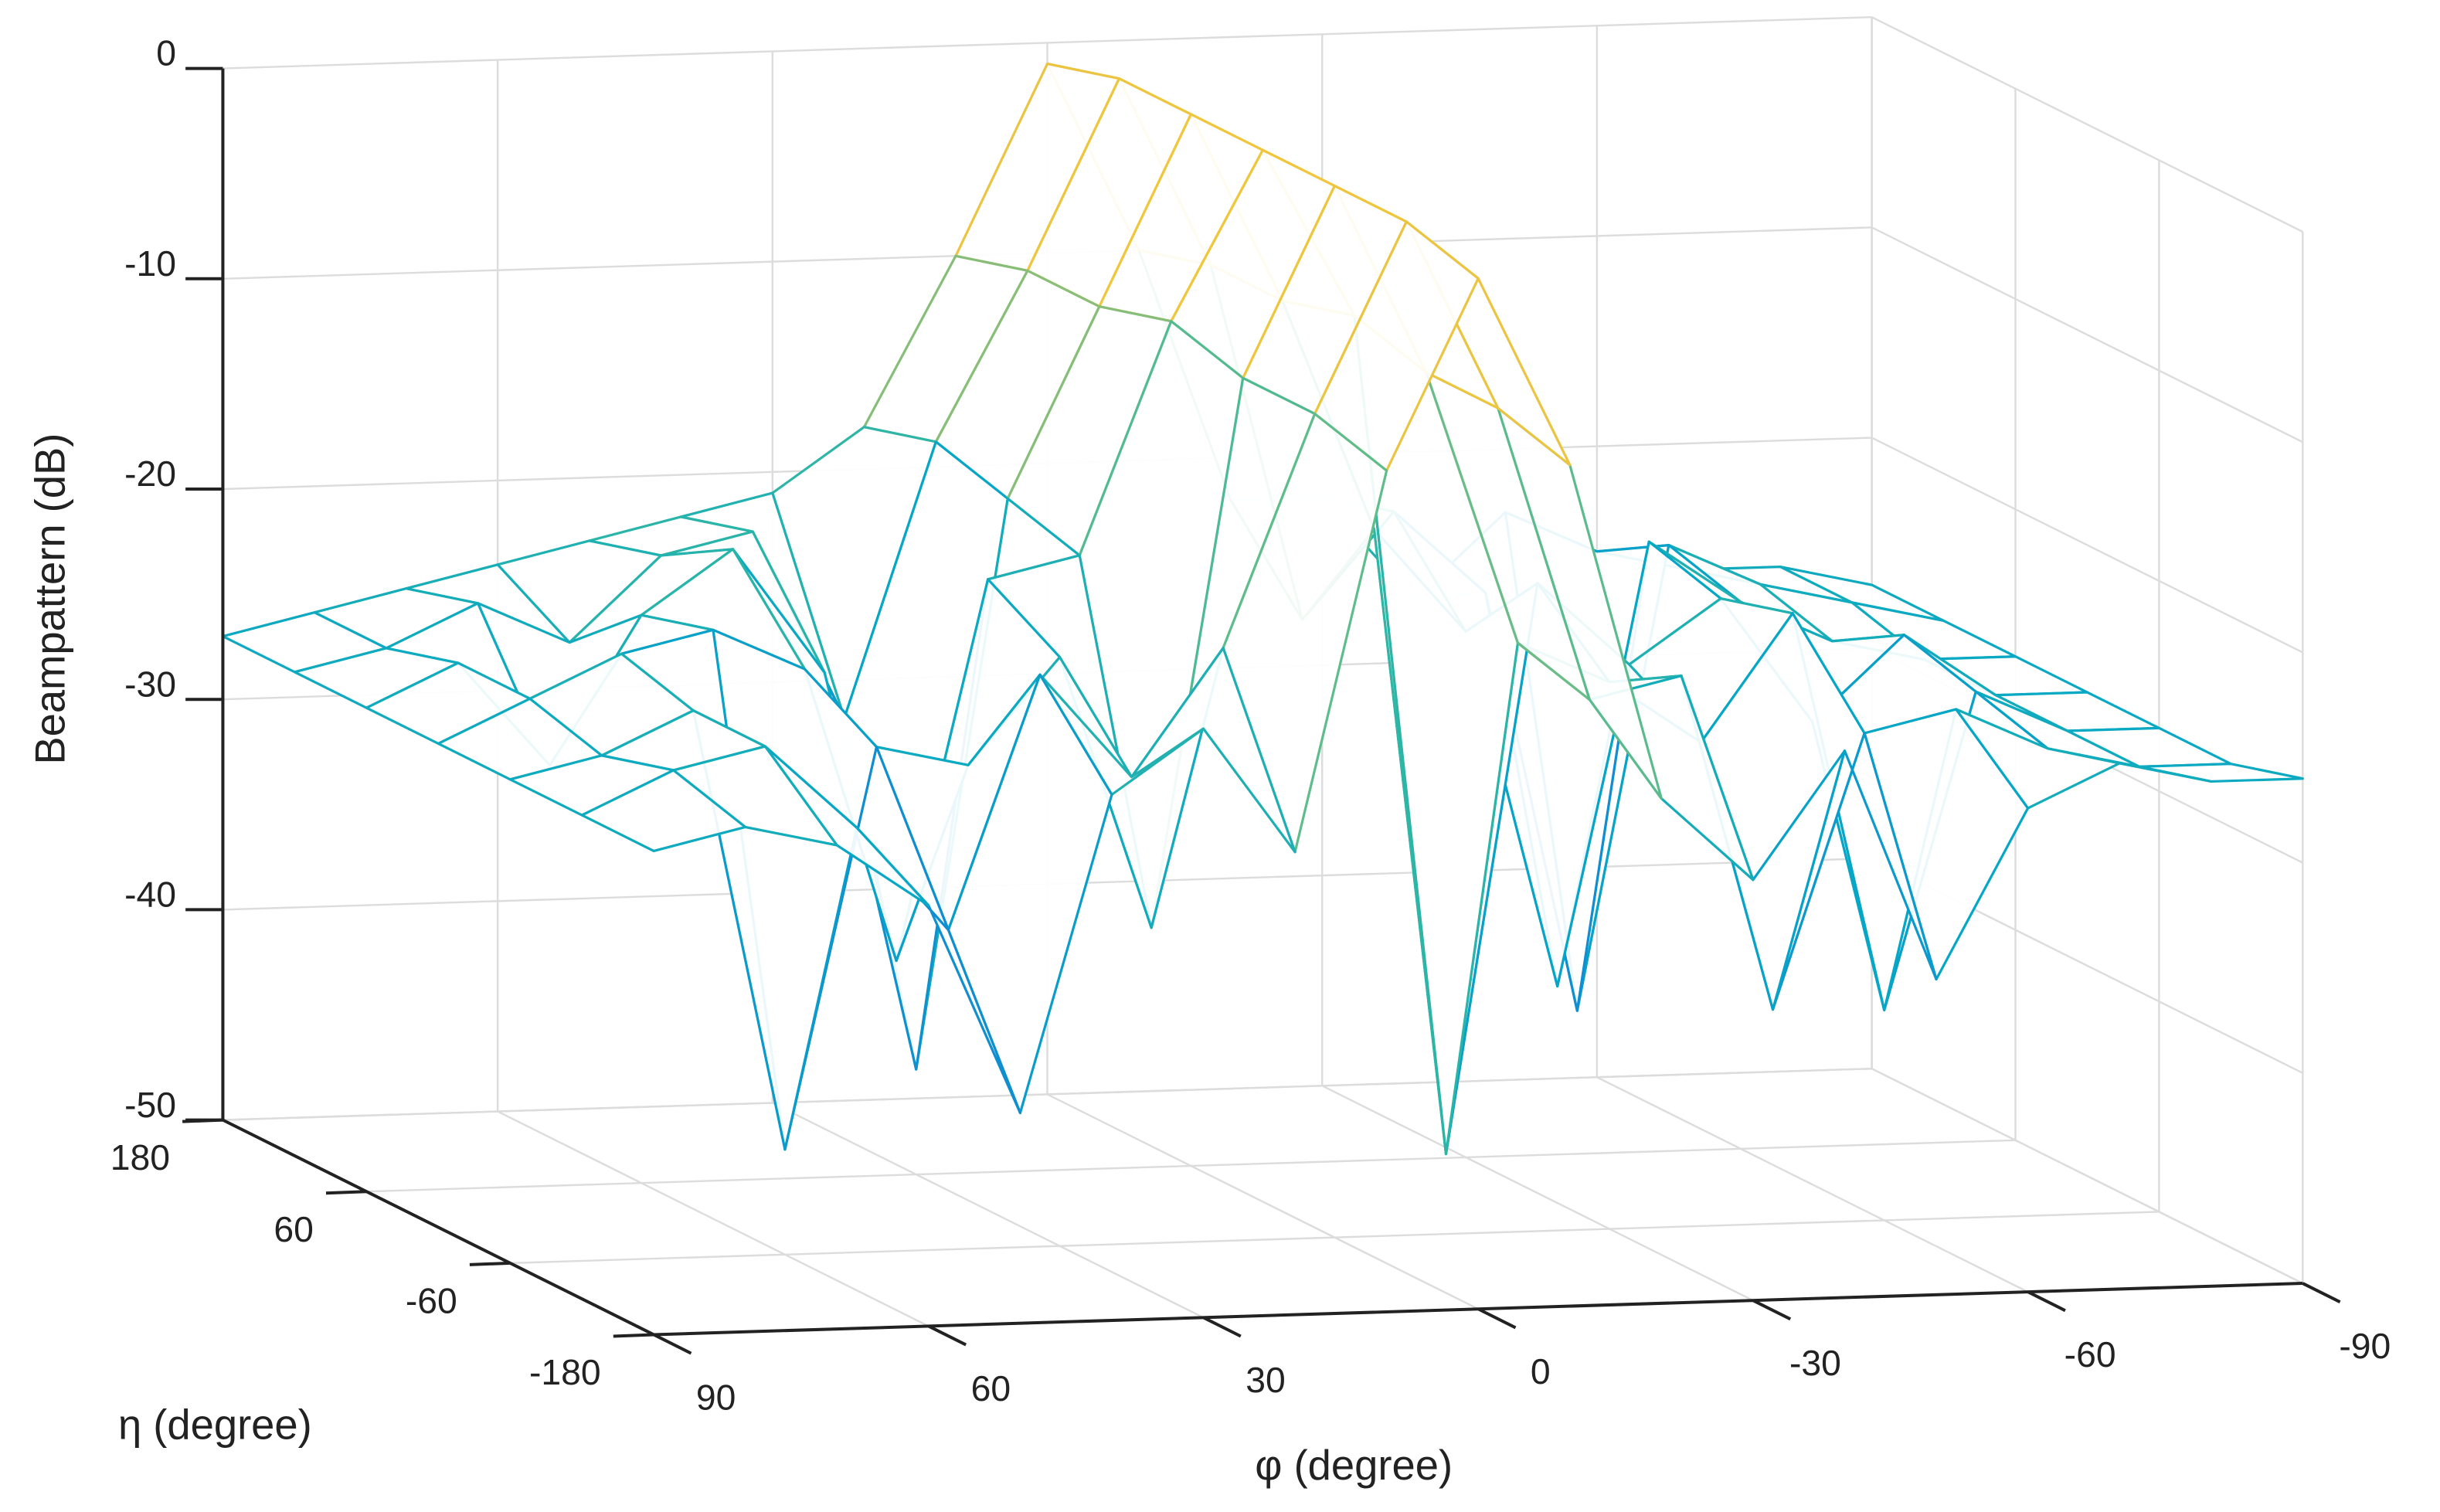 This screenshot has height=1512, width=2440. I want to click on z-tick-label: -40, so click(150, 895).